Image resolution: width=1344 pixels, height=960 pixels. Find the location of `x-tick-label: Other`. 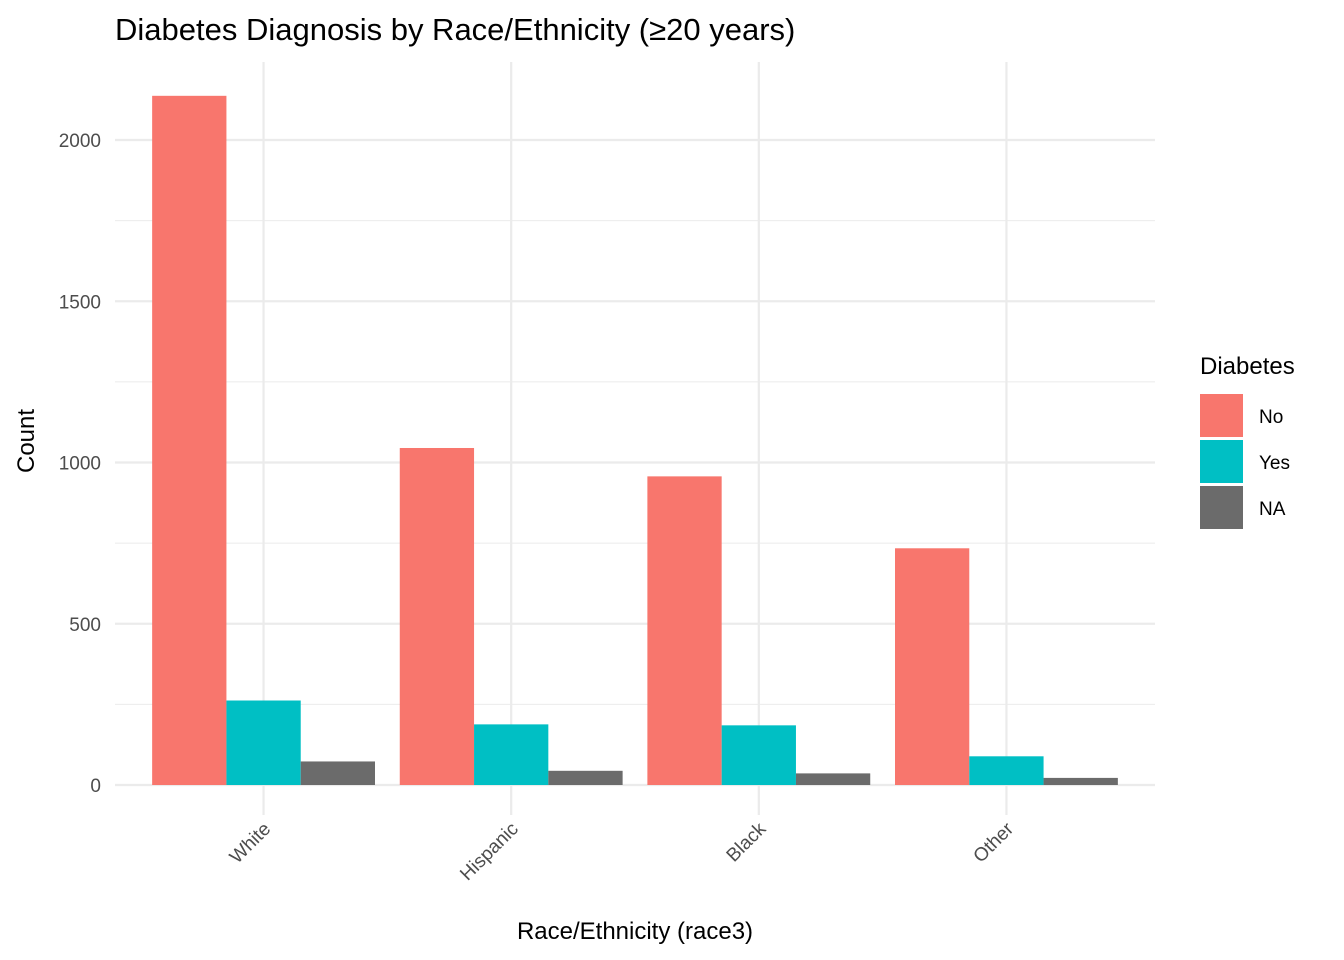

x-tick-label: Other is located at coordinates (994, 842).